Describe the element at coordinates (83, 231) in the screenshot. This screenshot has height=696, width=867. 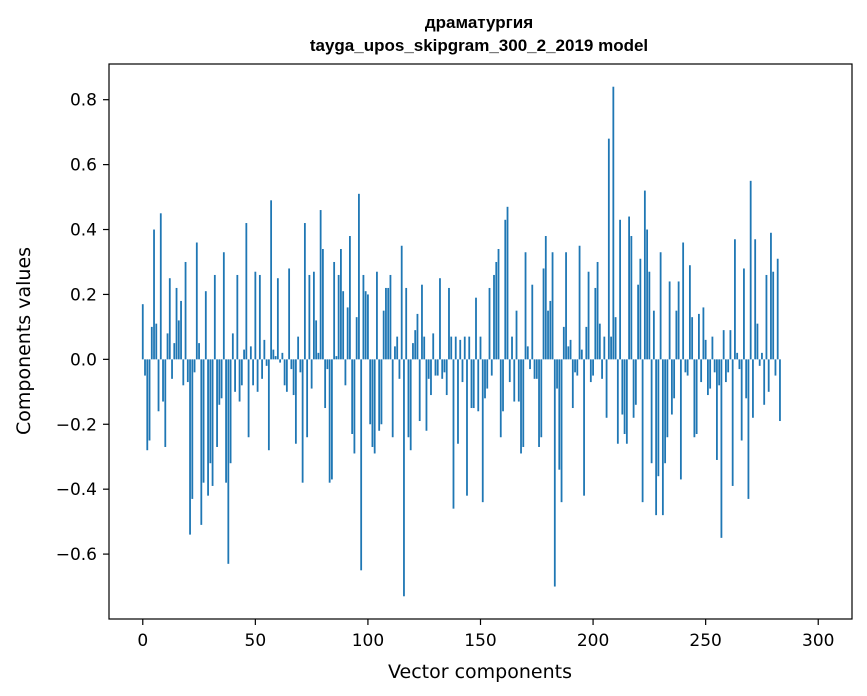
I see `y-tick-label: 0.4` at that location.